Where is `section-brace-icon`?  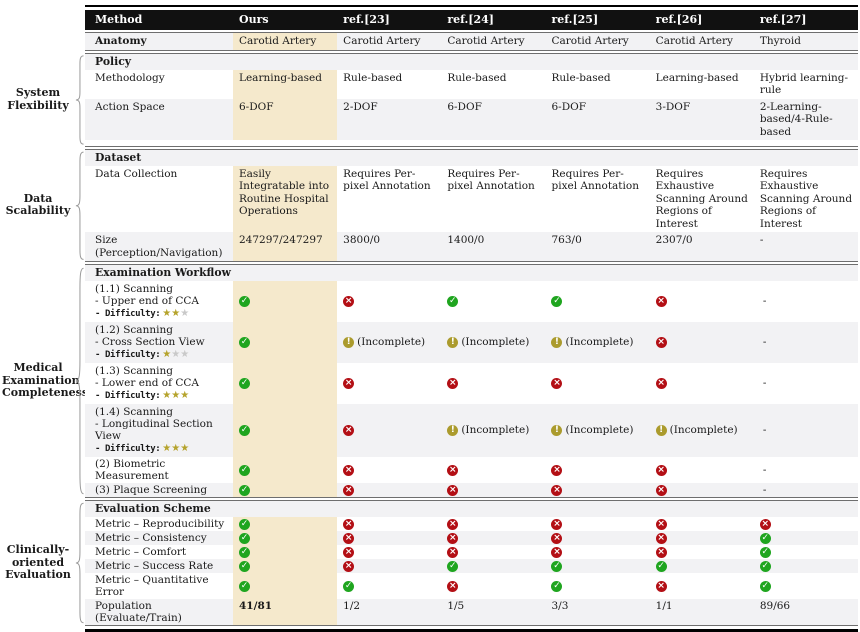 section-brace-icon is located at coordinates (79, 100).